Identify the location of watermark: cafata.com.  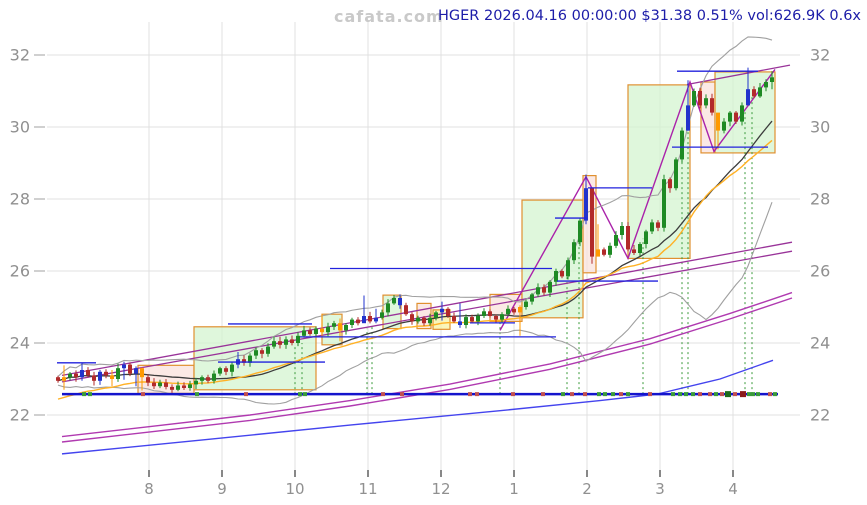
(389, 16).